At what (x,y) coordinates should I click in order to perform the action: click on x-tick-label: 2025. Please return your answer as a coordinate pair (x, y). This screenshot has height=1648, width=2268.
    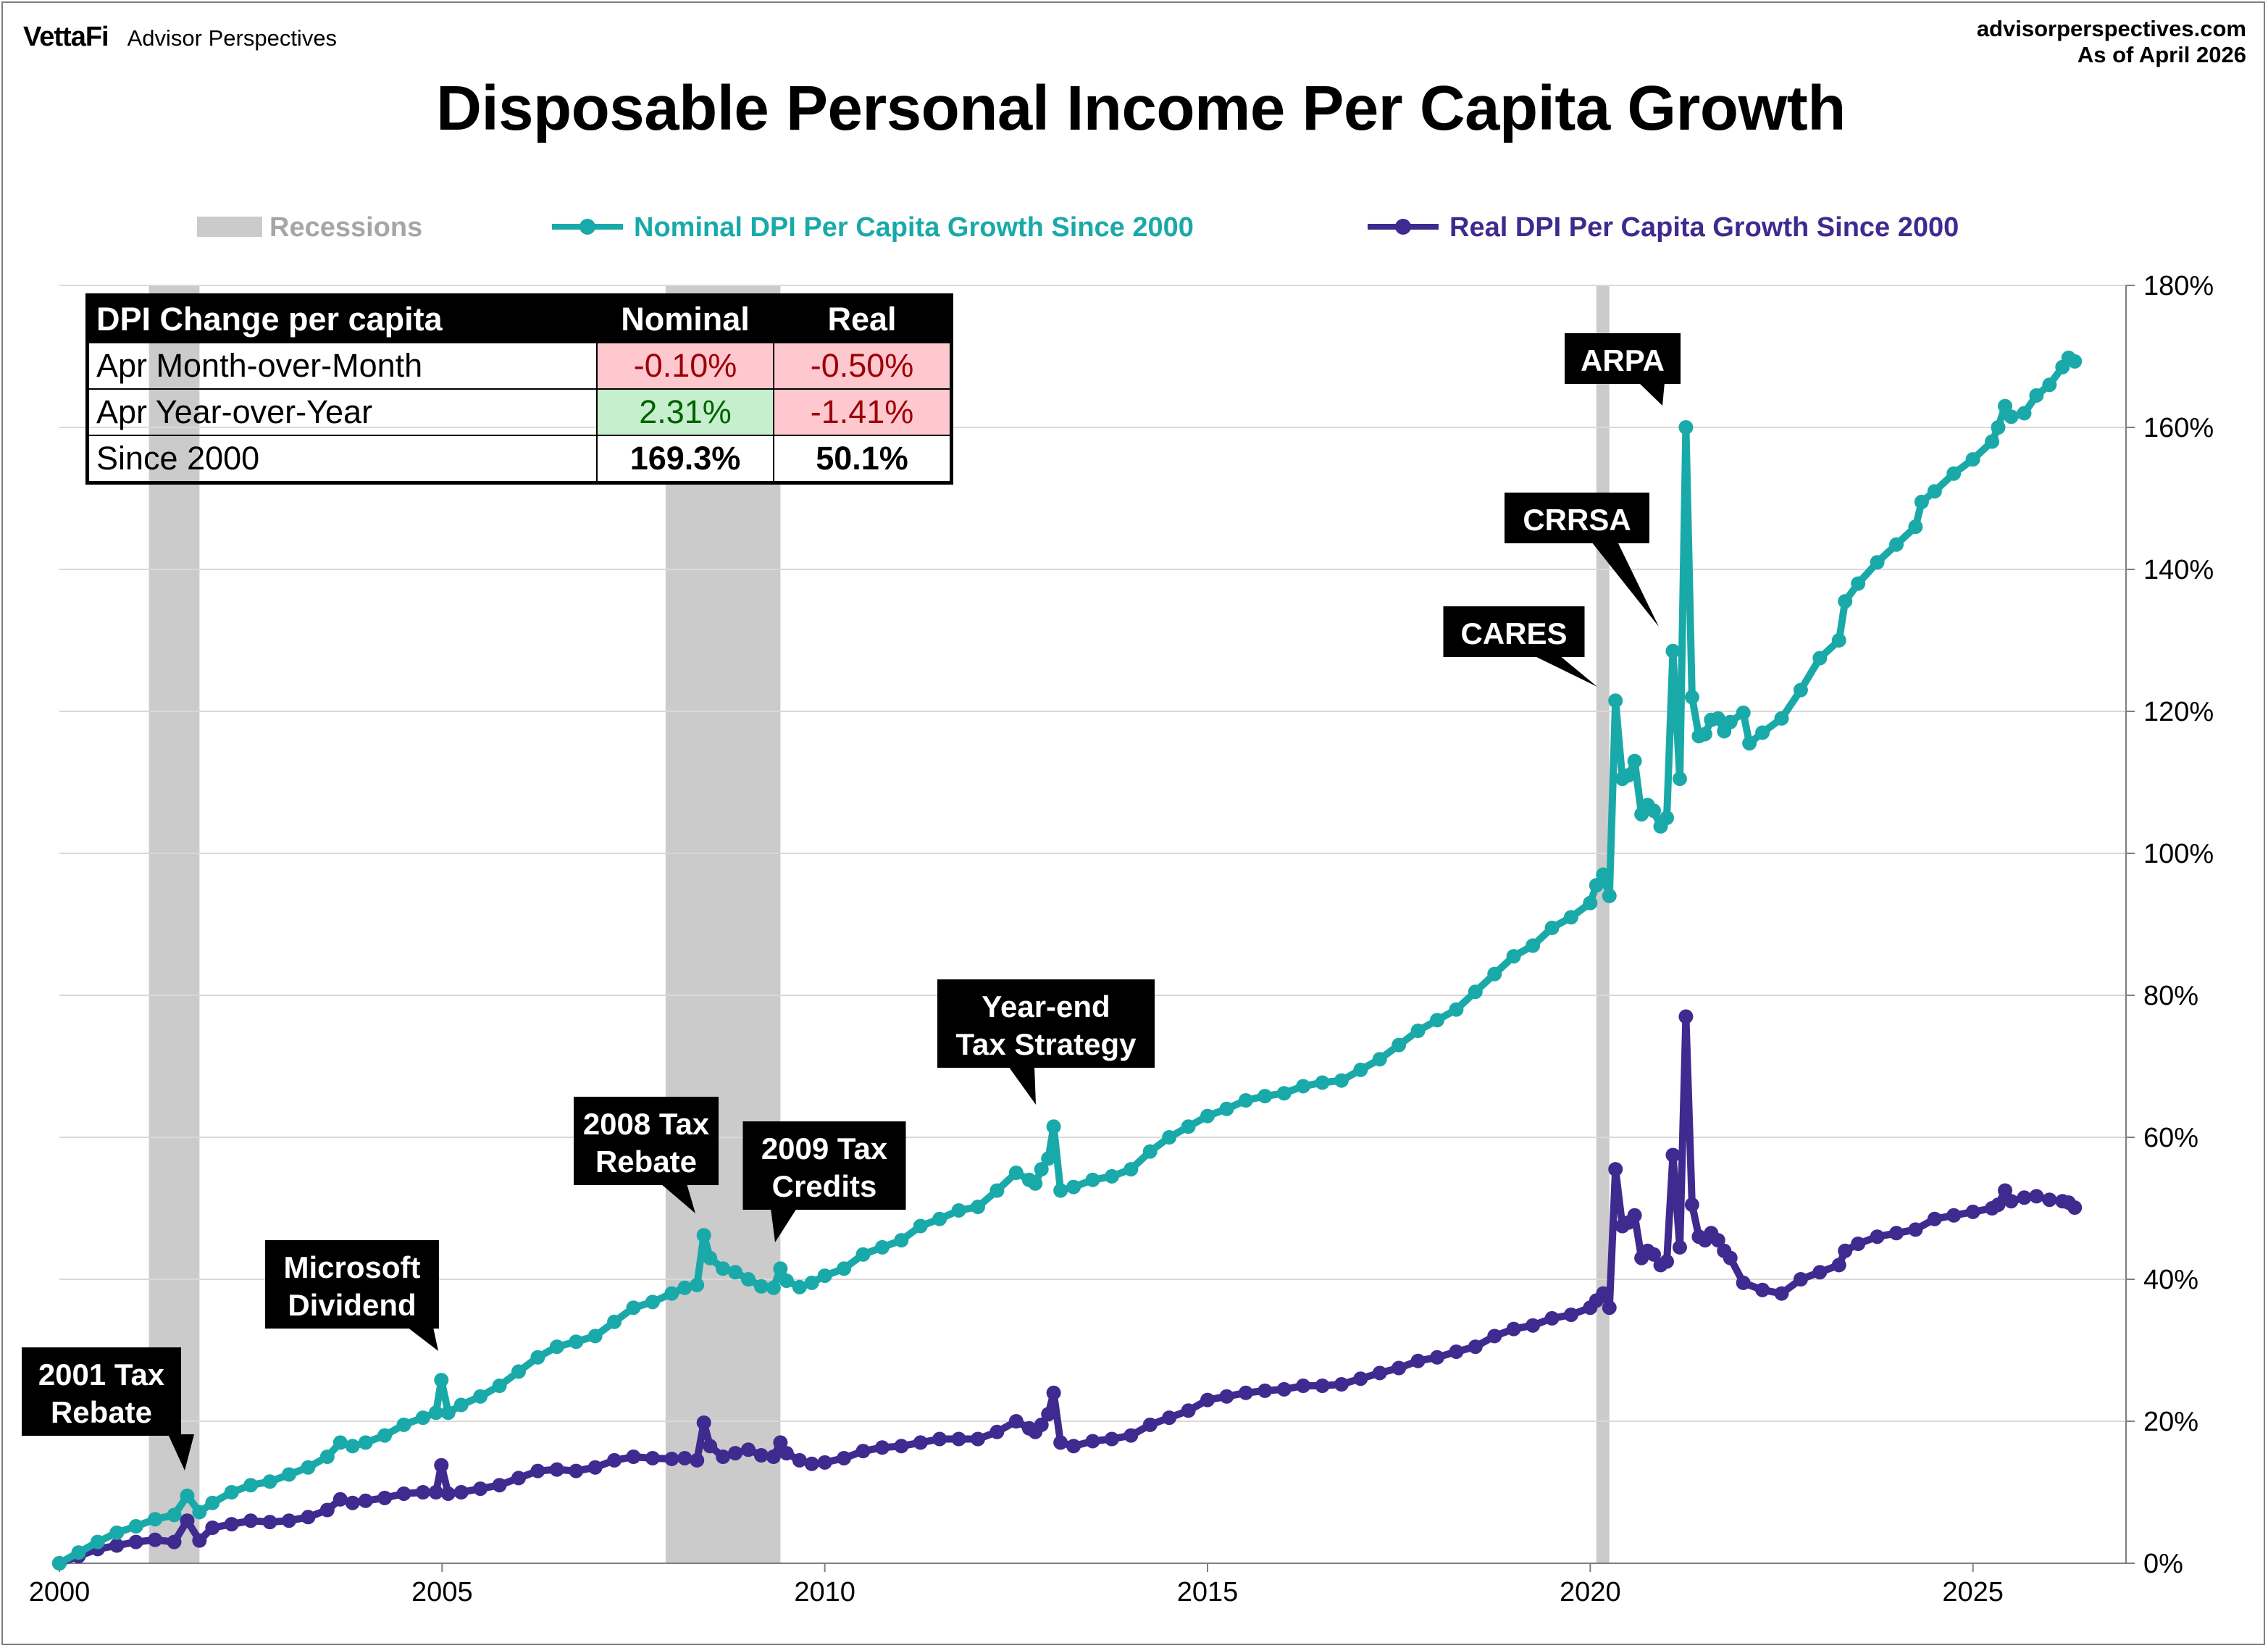
    Looking at the image, I should click on (1973, 1592).